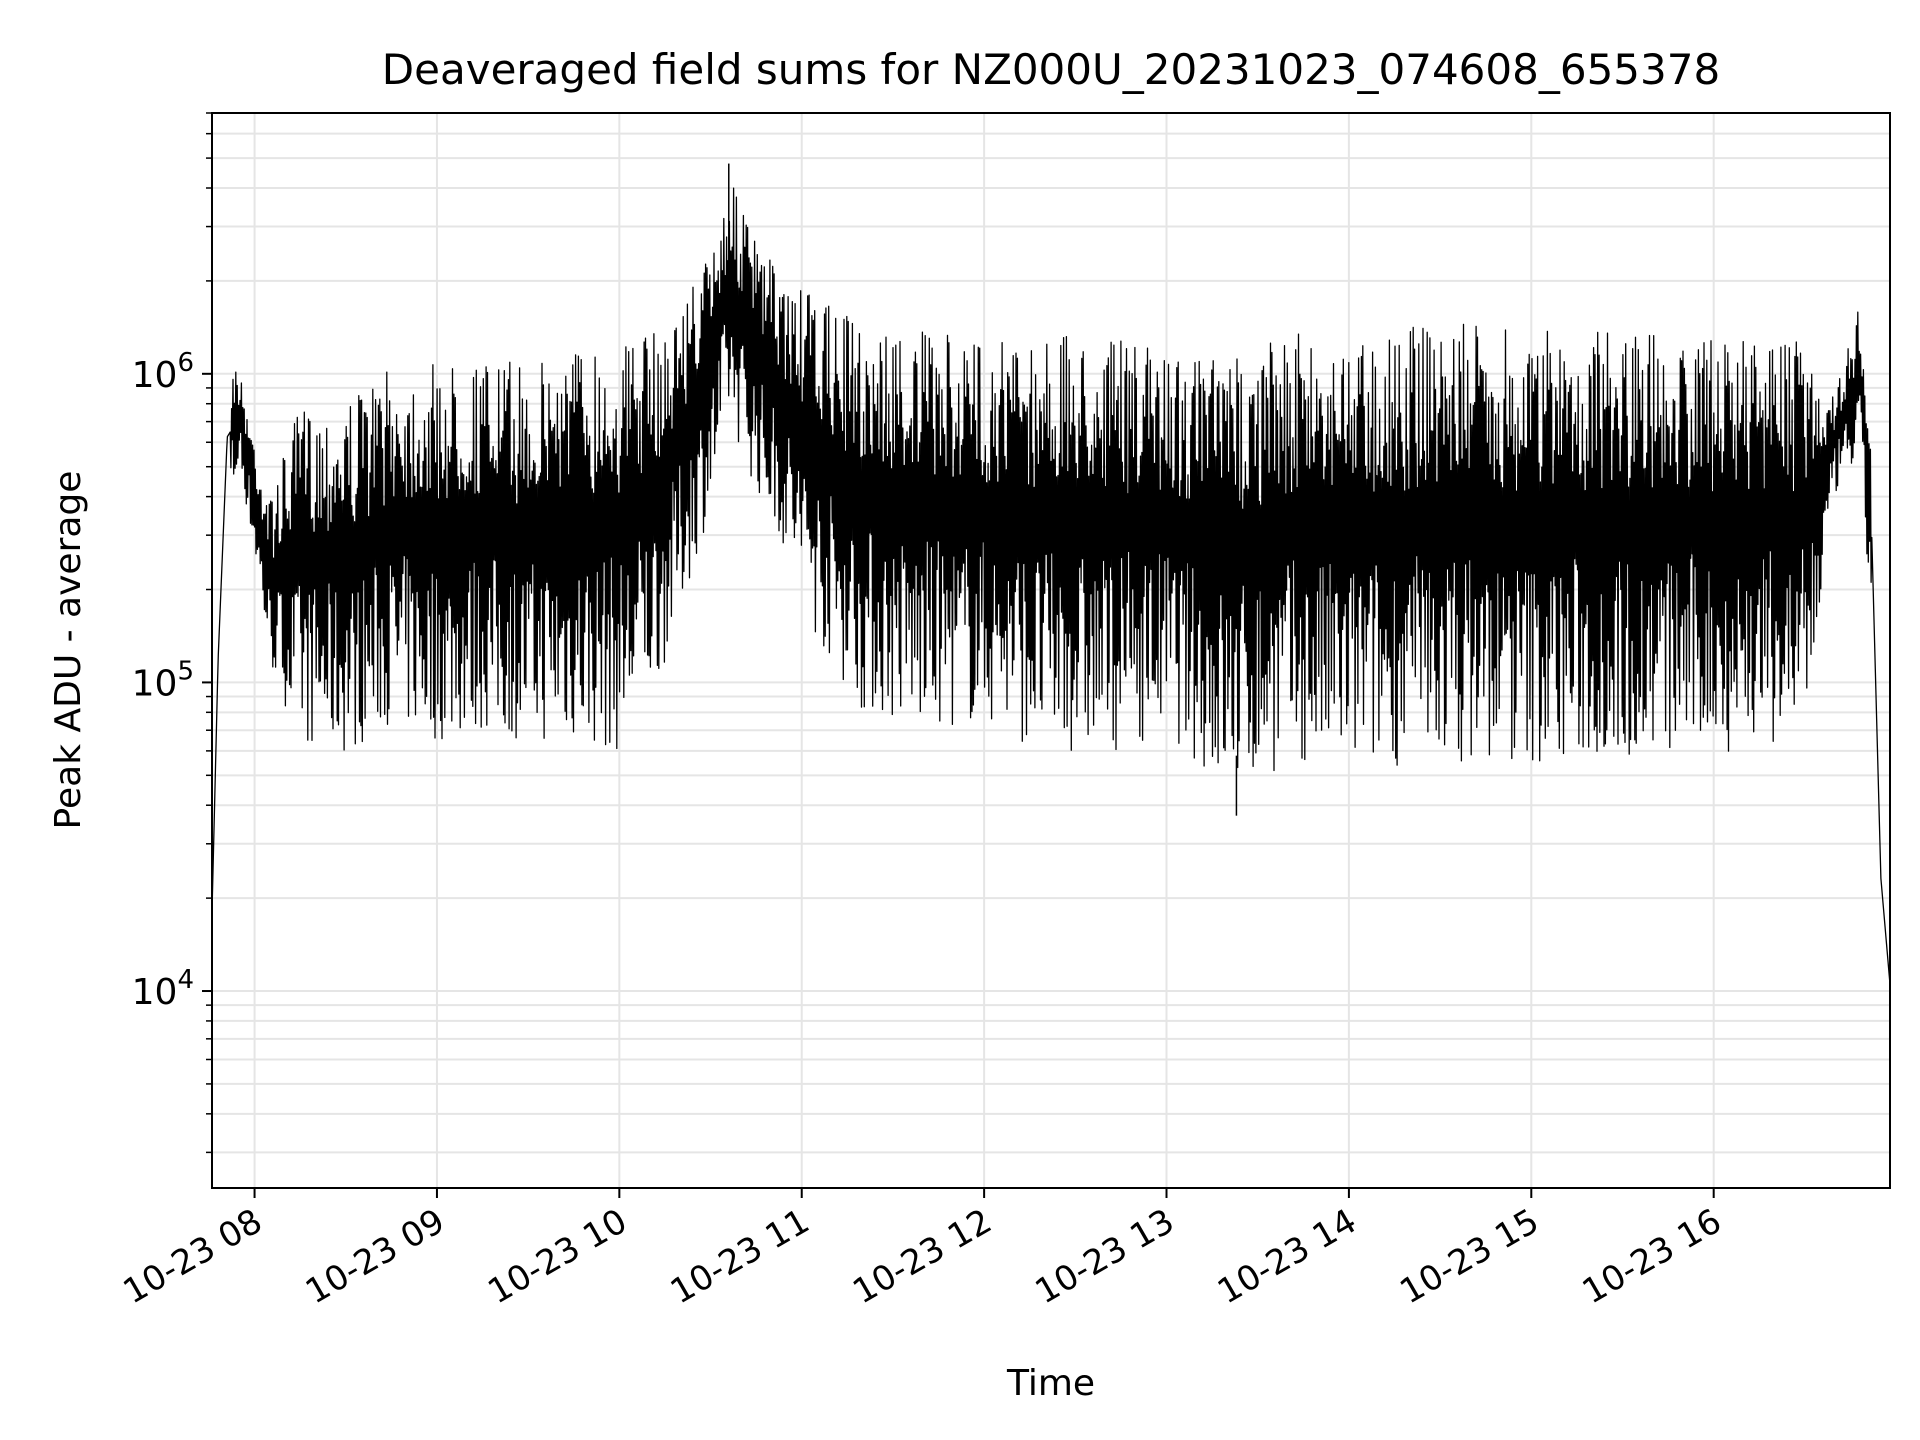  I want to click on y-tick-label: 10⁶, so click(163, 372).